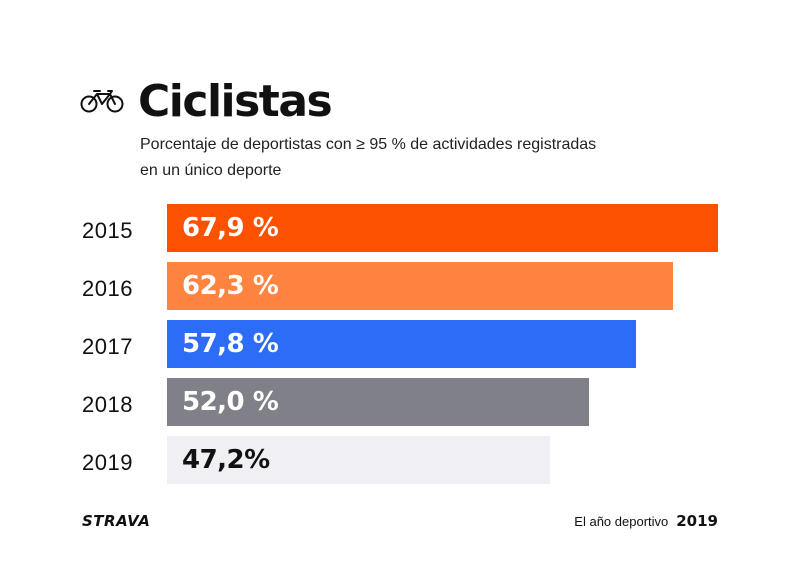 The width and height of the screenshot is (800, 567). Describe the element at coordinates (697, 521) in the screenshot. I see `footer-year: 2019` at that location.